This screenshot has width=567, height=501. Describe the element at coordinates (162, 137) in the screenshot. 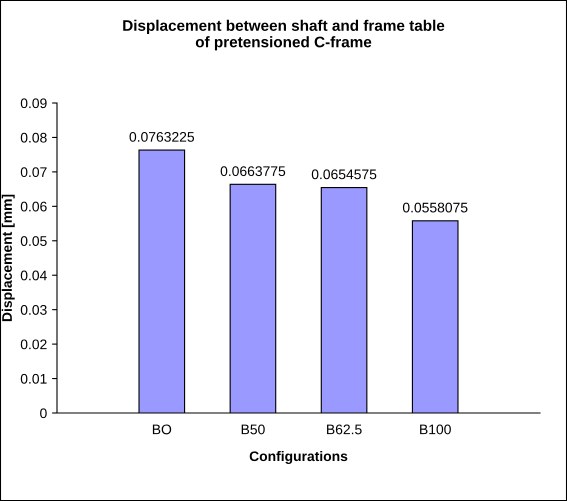

I see `data-label: 0.0763225` at that location.